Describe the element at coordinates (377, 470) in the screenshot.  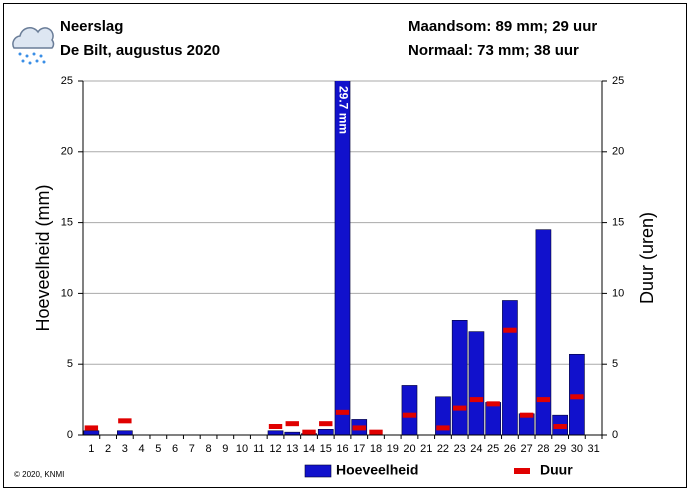
I see `legend-label: Hoeveelheid` at that location.